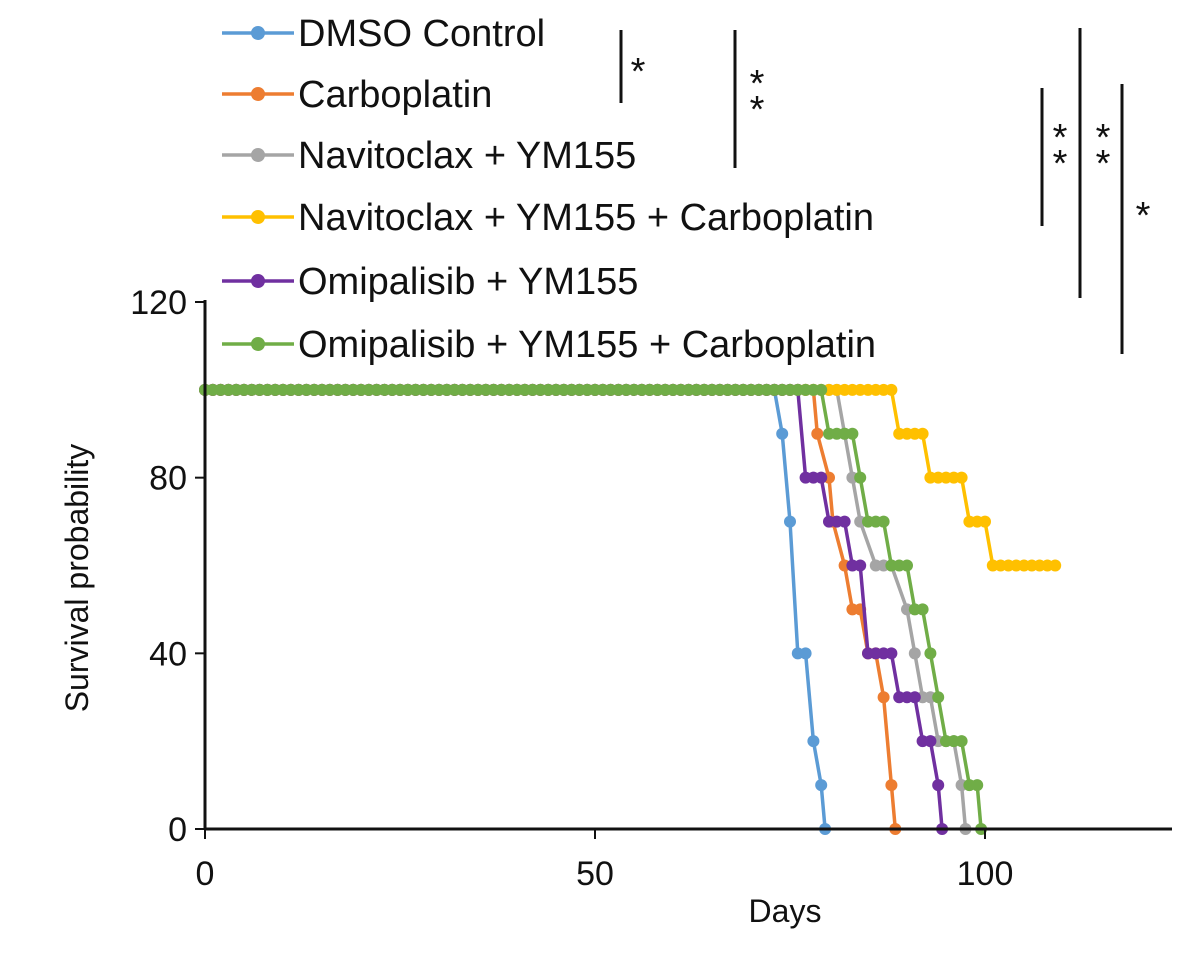  I want to click on legend-item-navitoclax-ym155: Navitoclax + YM155, so click(429, 156).